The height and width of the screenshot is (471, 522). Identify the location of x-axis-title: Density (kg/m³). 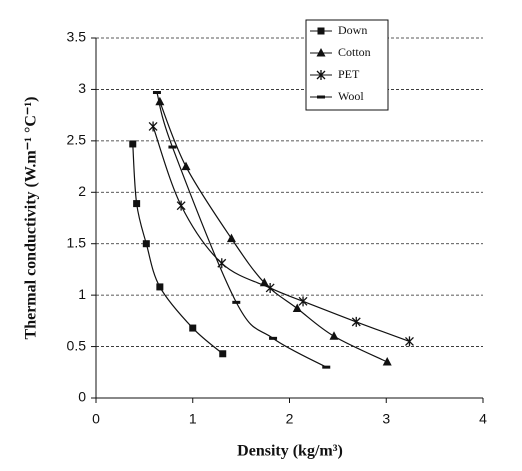
(290, 451).